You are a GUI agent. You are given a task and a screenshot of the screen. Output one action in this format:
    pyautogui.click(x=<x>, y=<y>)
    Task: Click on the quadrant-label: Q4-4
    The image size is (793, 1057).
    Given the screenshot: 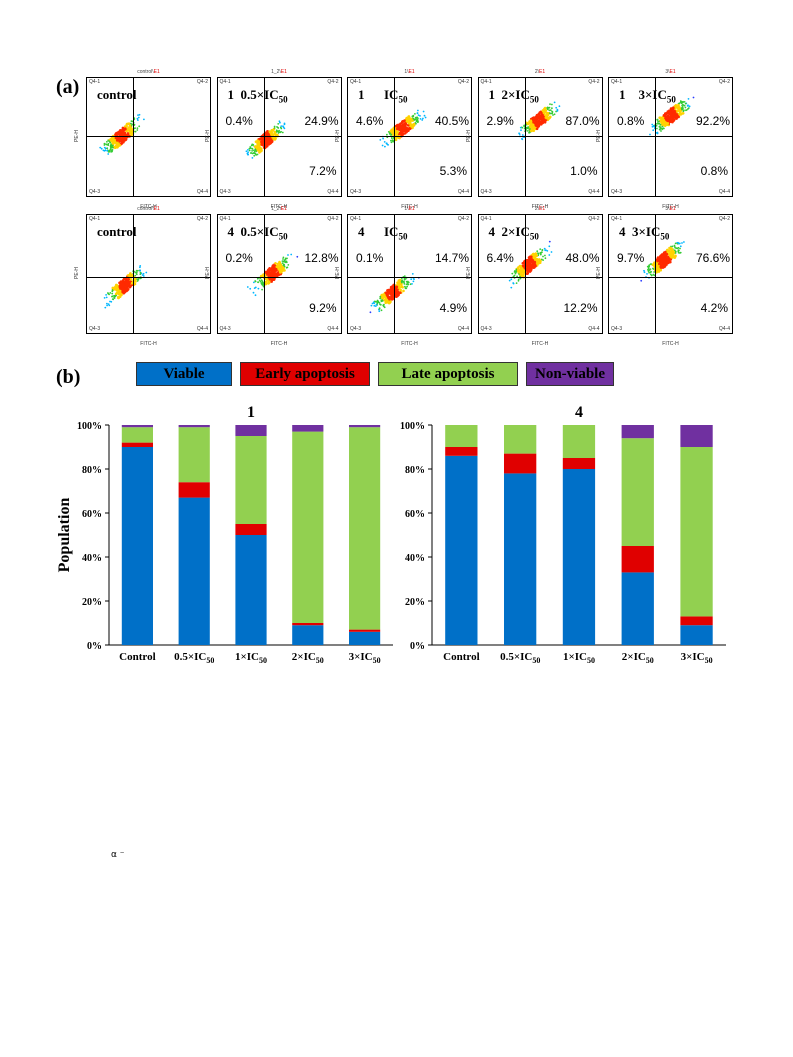 What is the action you would take?
    pyautogui.click(x=202, y=329)
    